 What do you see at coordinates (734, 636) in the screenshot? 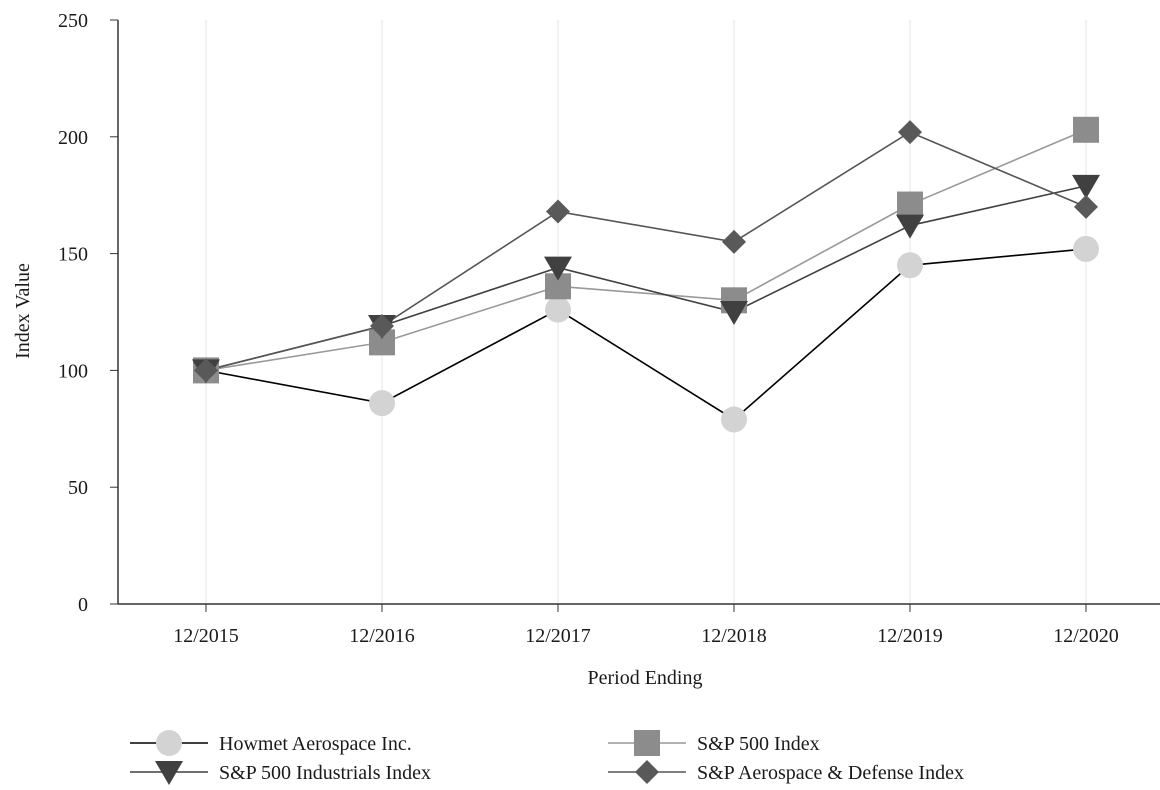
I see `x-tick-label: 12/2018` at bounding box center [734, 636].